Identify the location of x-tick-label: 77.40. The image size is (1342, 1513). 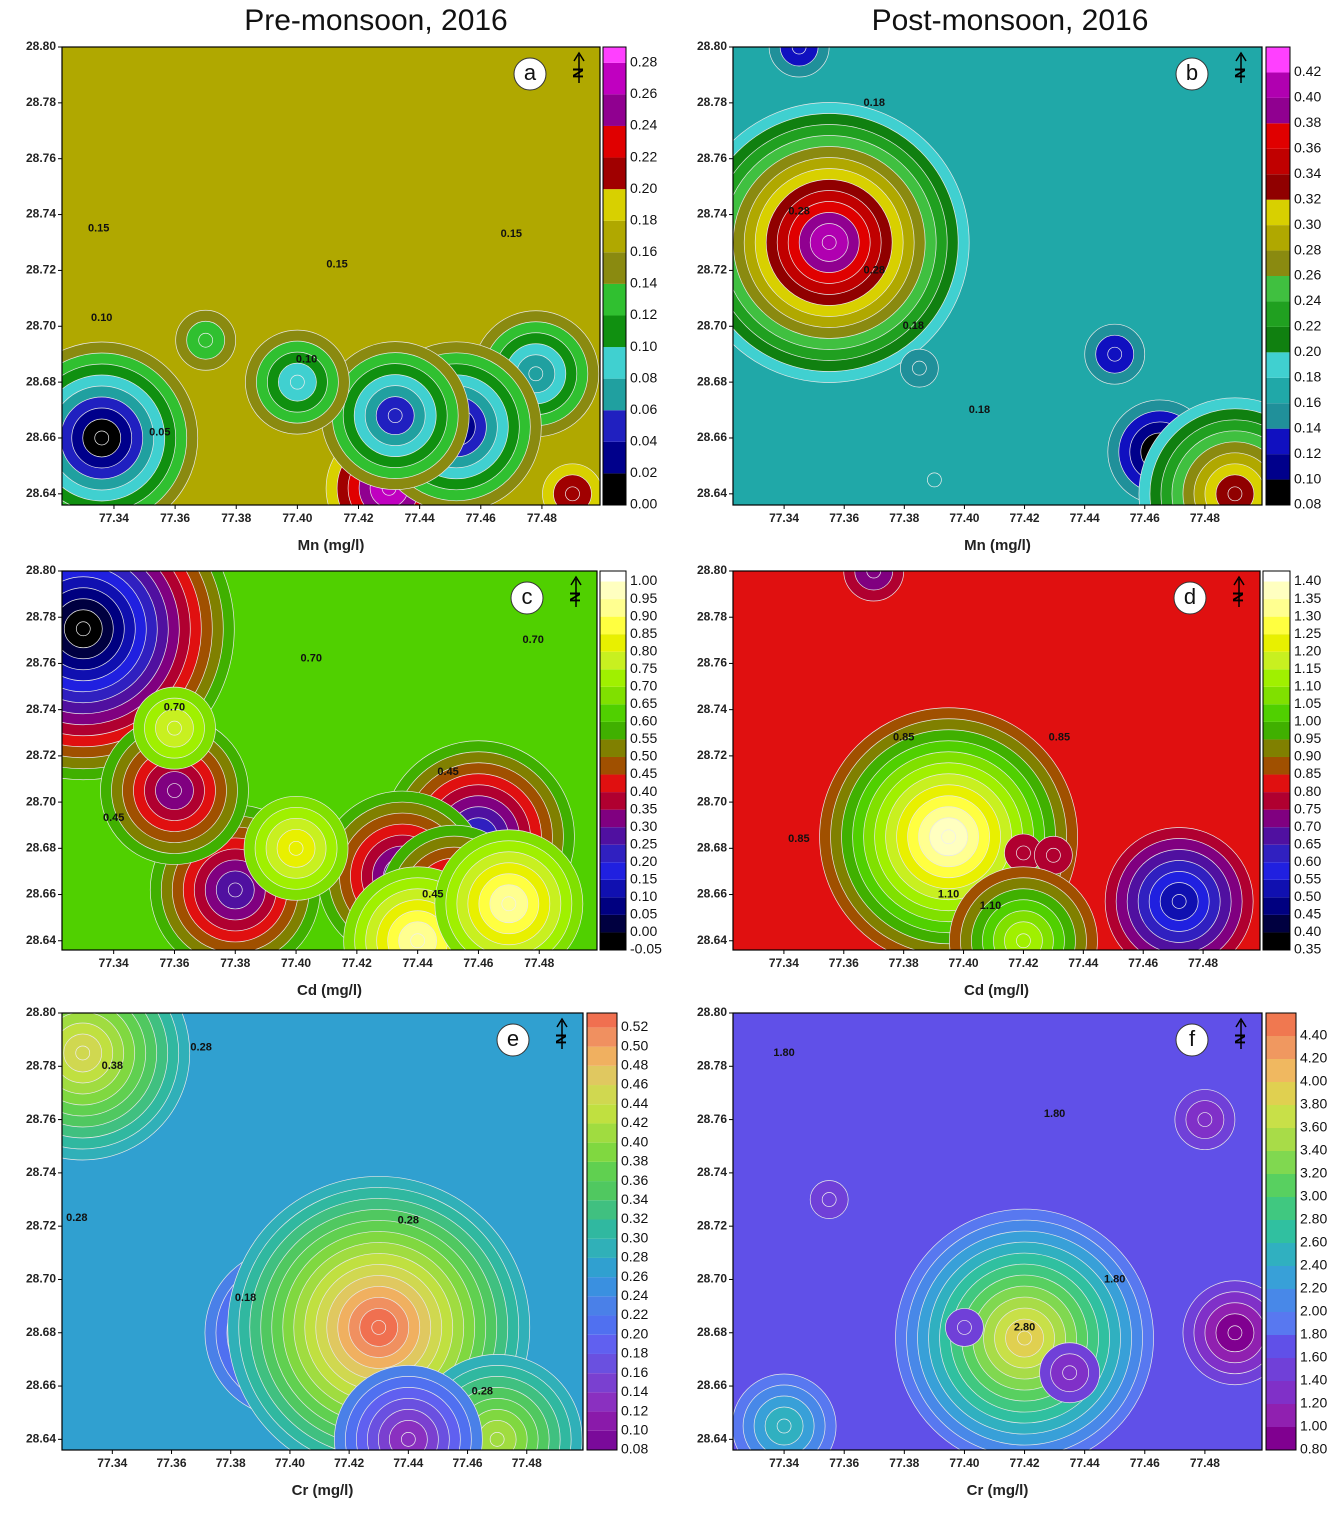
(297, 518).